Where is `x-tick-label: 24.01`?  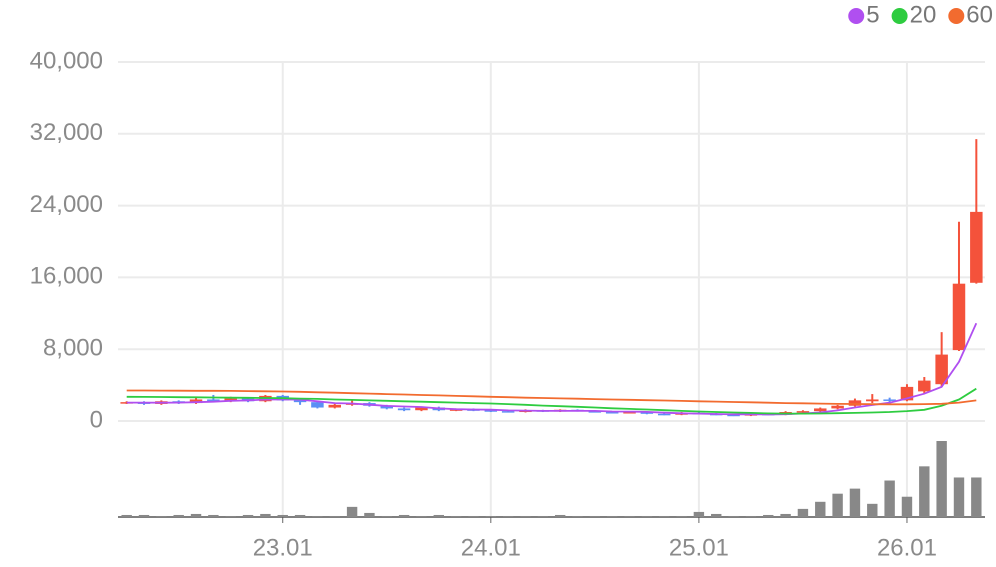 x-tick-label: 24.01 is located at coordinates (491, 547).